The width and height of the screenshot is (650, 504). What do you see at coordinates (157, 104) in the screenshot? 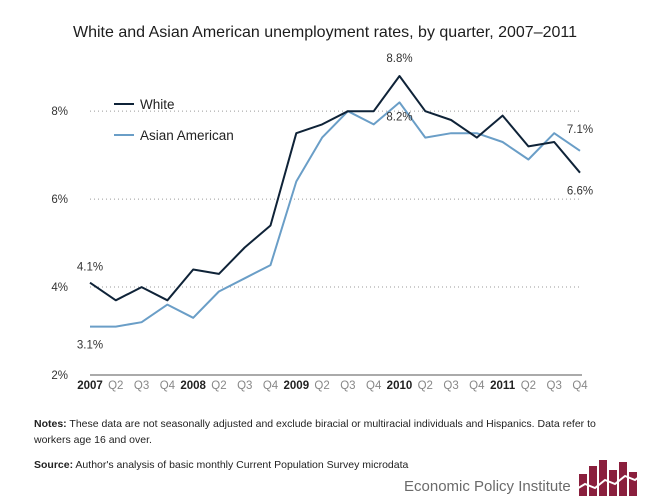
I see `legend-label: White` at bounding box center [157, 104].